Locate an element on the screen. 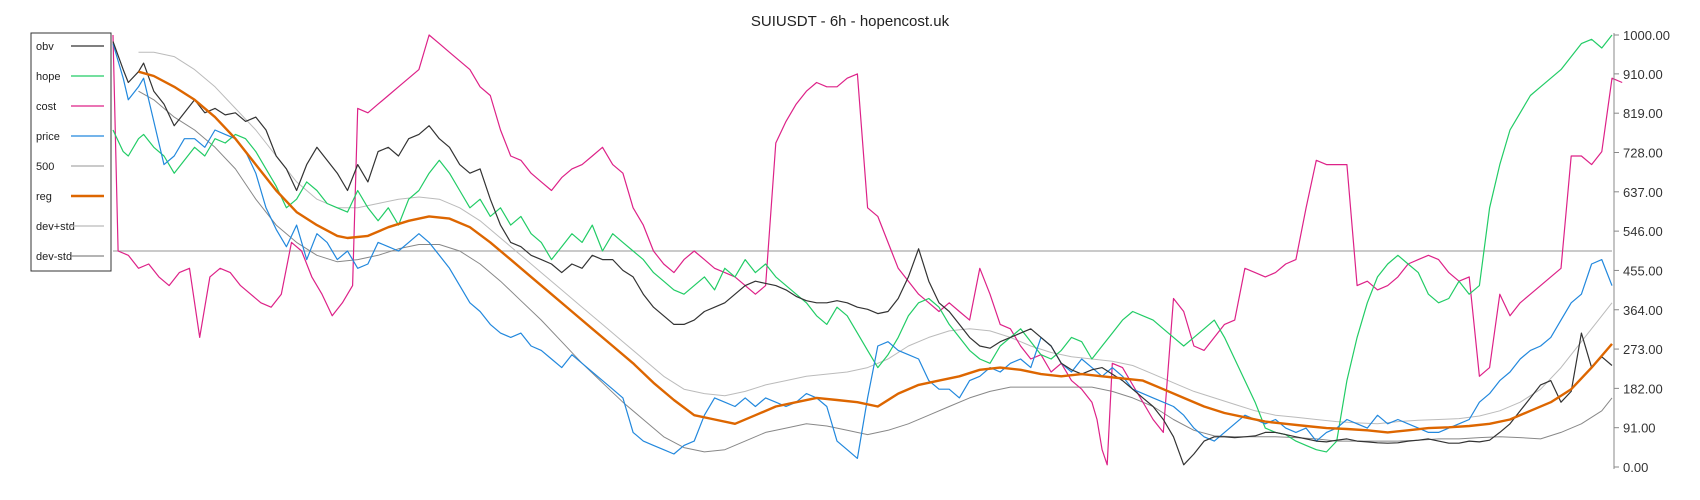  legend-label-dev-std: dev+std is located at coordinates (55, 227).